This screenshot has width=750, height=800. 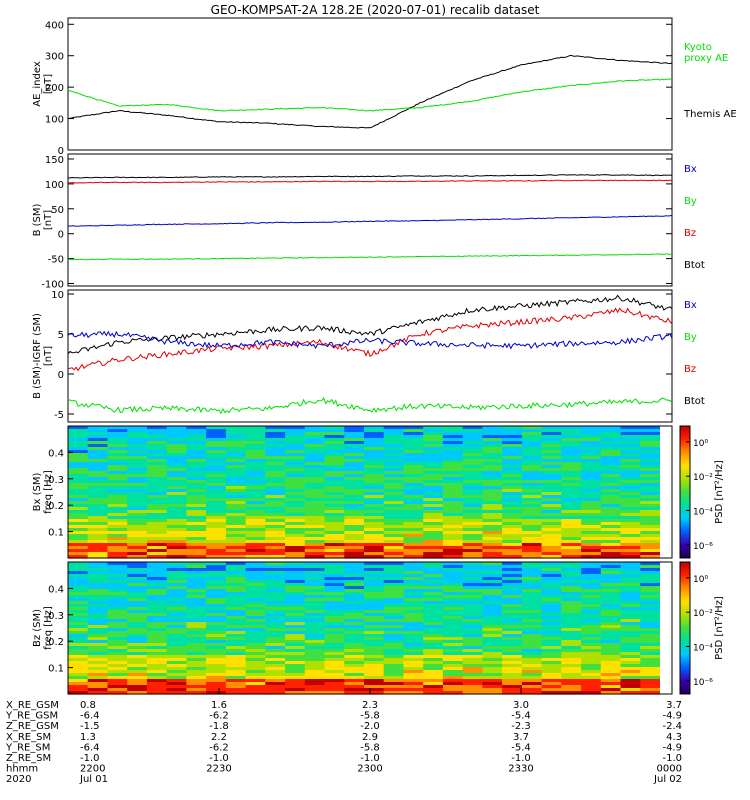 I want to click on bigrf-legend-3: Btot, so click(x=694, y=401).